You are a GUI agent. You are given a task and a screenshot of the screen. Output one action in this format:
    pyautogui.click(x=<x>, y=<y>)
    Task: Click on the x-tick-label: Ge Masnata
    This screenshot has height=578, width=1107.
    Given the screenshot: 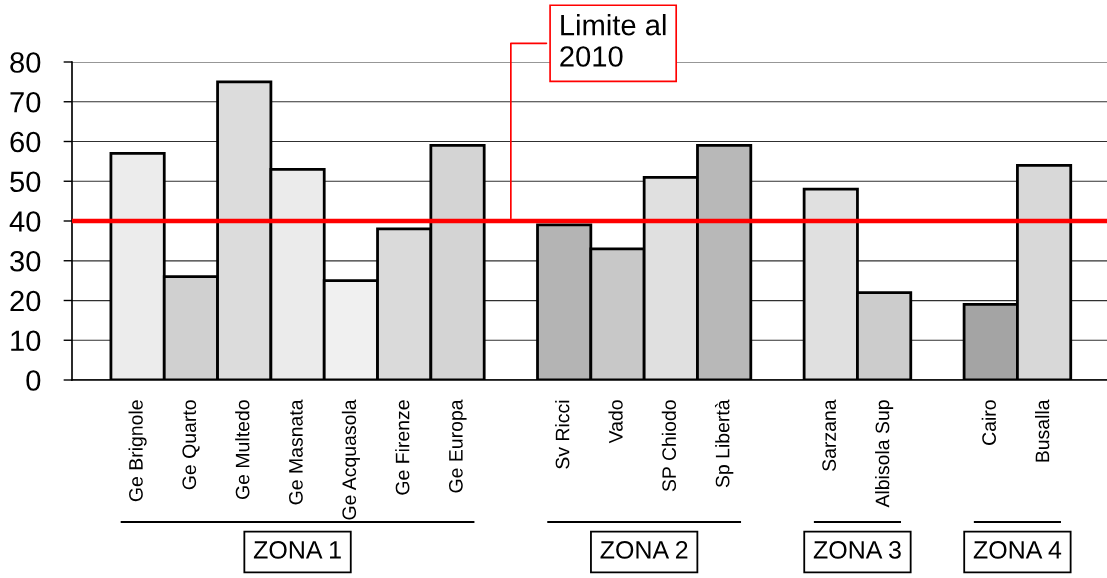 What is the action you would take?
    pyautogui.click(x=296, y=452)
    